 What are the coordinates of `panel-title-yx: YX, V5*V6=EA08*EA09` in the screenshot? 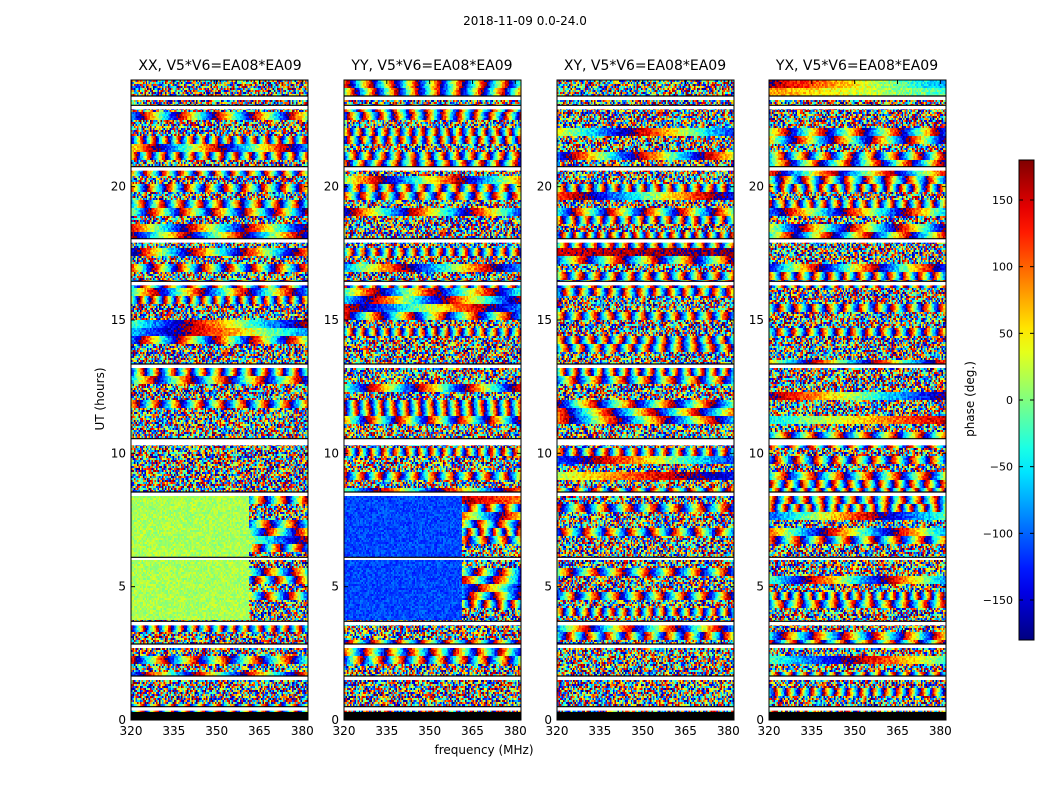 It's located at (857, 66).